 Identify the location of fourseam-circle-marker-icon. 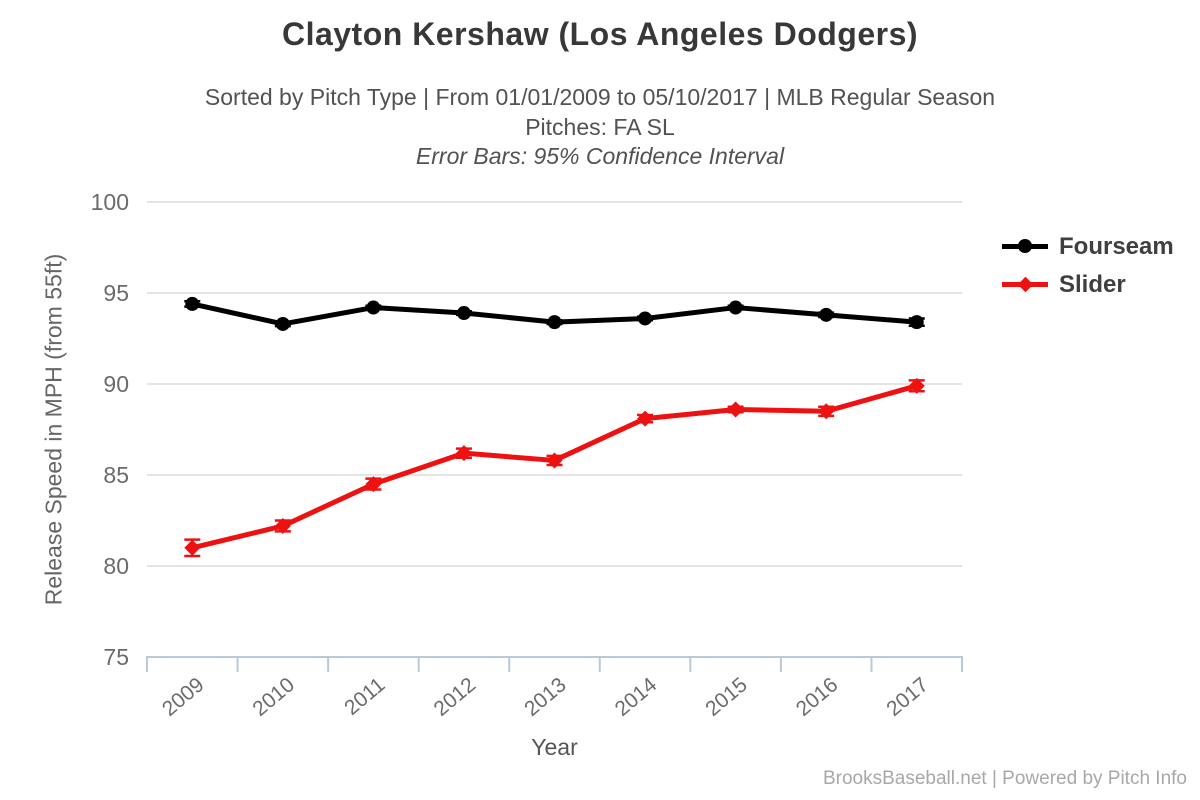
(1025, 246).